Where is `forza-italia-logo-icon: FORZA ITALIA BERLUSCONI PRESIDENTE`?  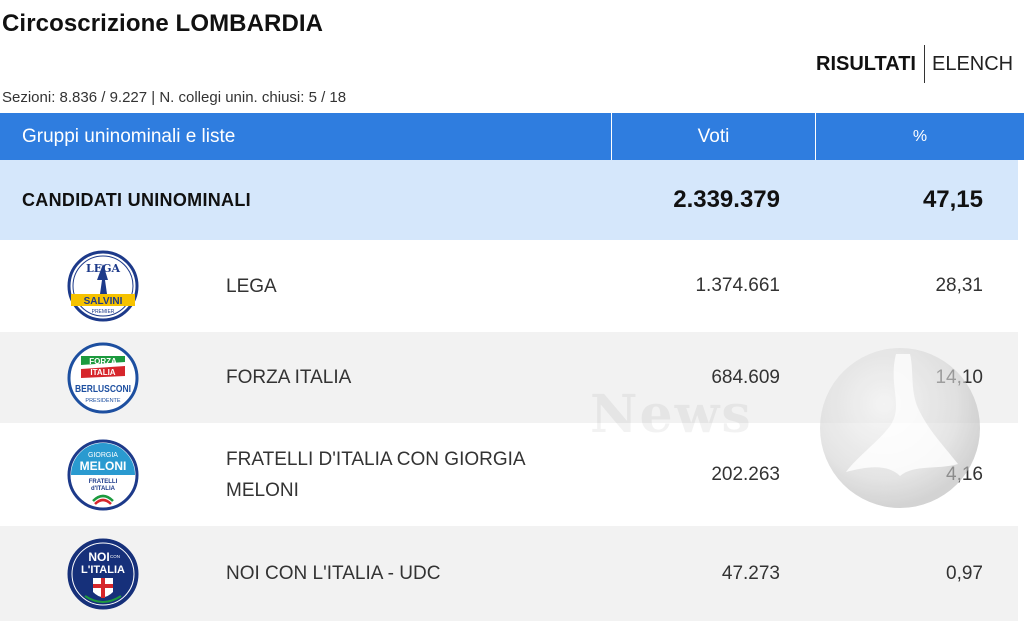
forza-italia-logo-icon: FORZA ITALIA BERLUSCONI PRESIDENTE is located at coordinates (102, 377).